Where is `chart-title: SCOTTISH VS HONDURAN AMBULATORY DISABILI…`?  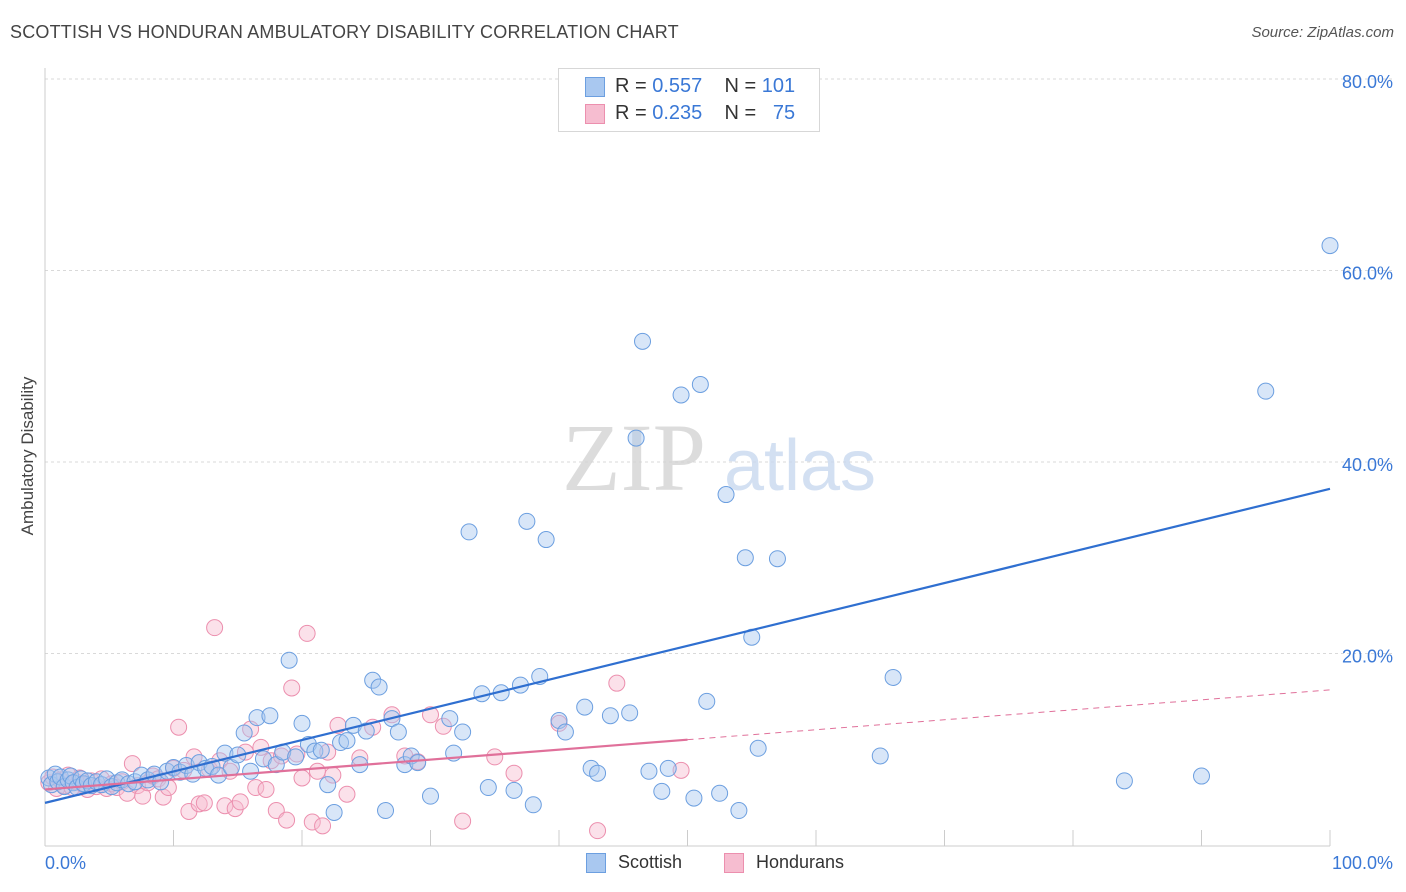 chart-title: SCOTTISH VS HONDURAN AMBULATORY DISABILI… is located at coordinates (344, 32).